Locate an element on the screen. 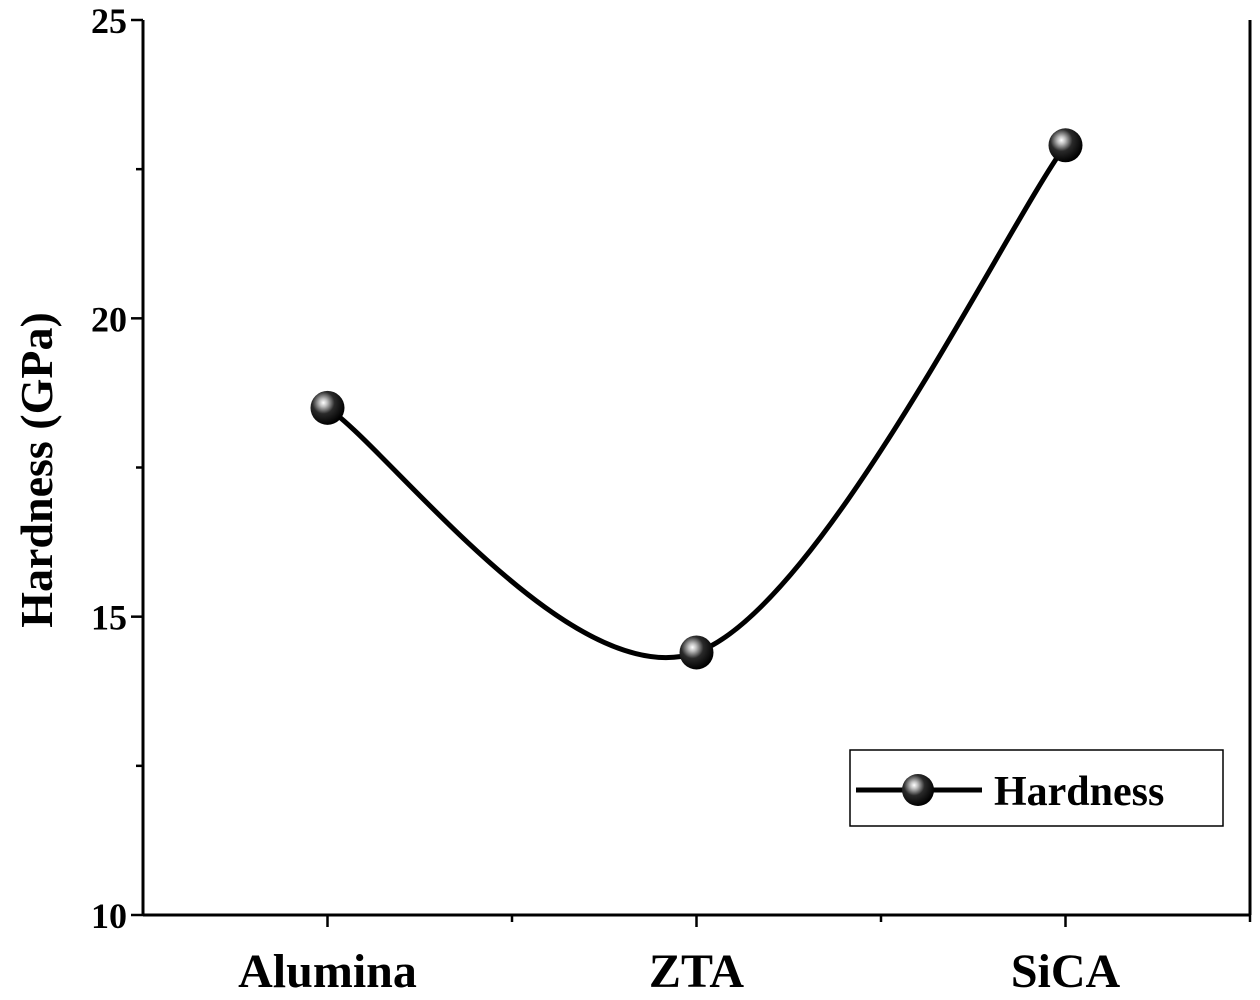 Image resolution: width=1260 pixels, height=1000 pixels. data-point-alumina is located at coordinates (327, 407).